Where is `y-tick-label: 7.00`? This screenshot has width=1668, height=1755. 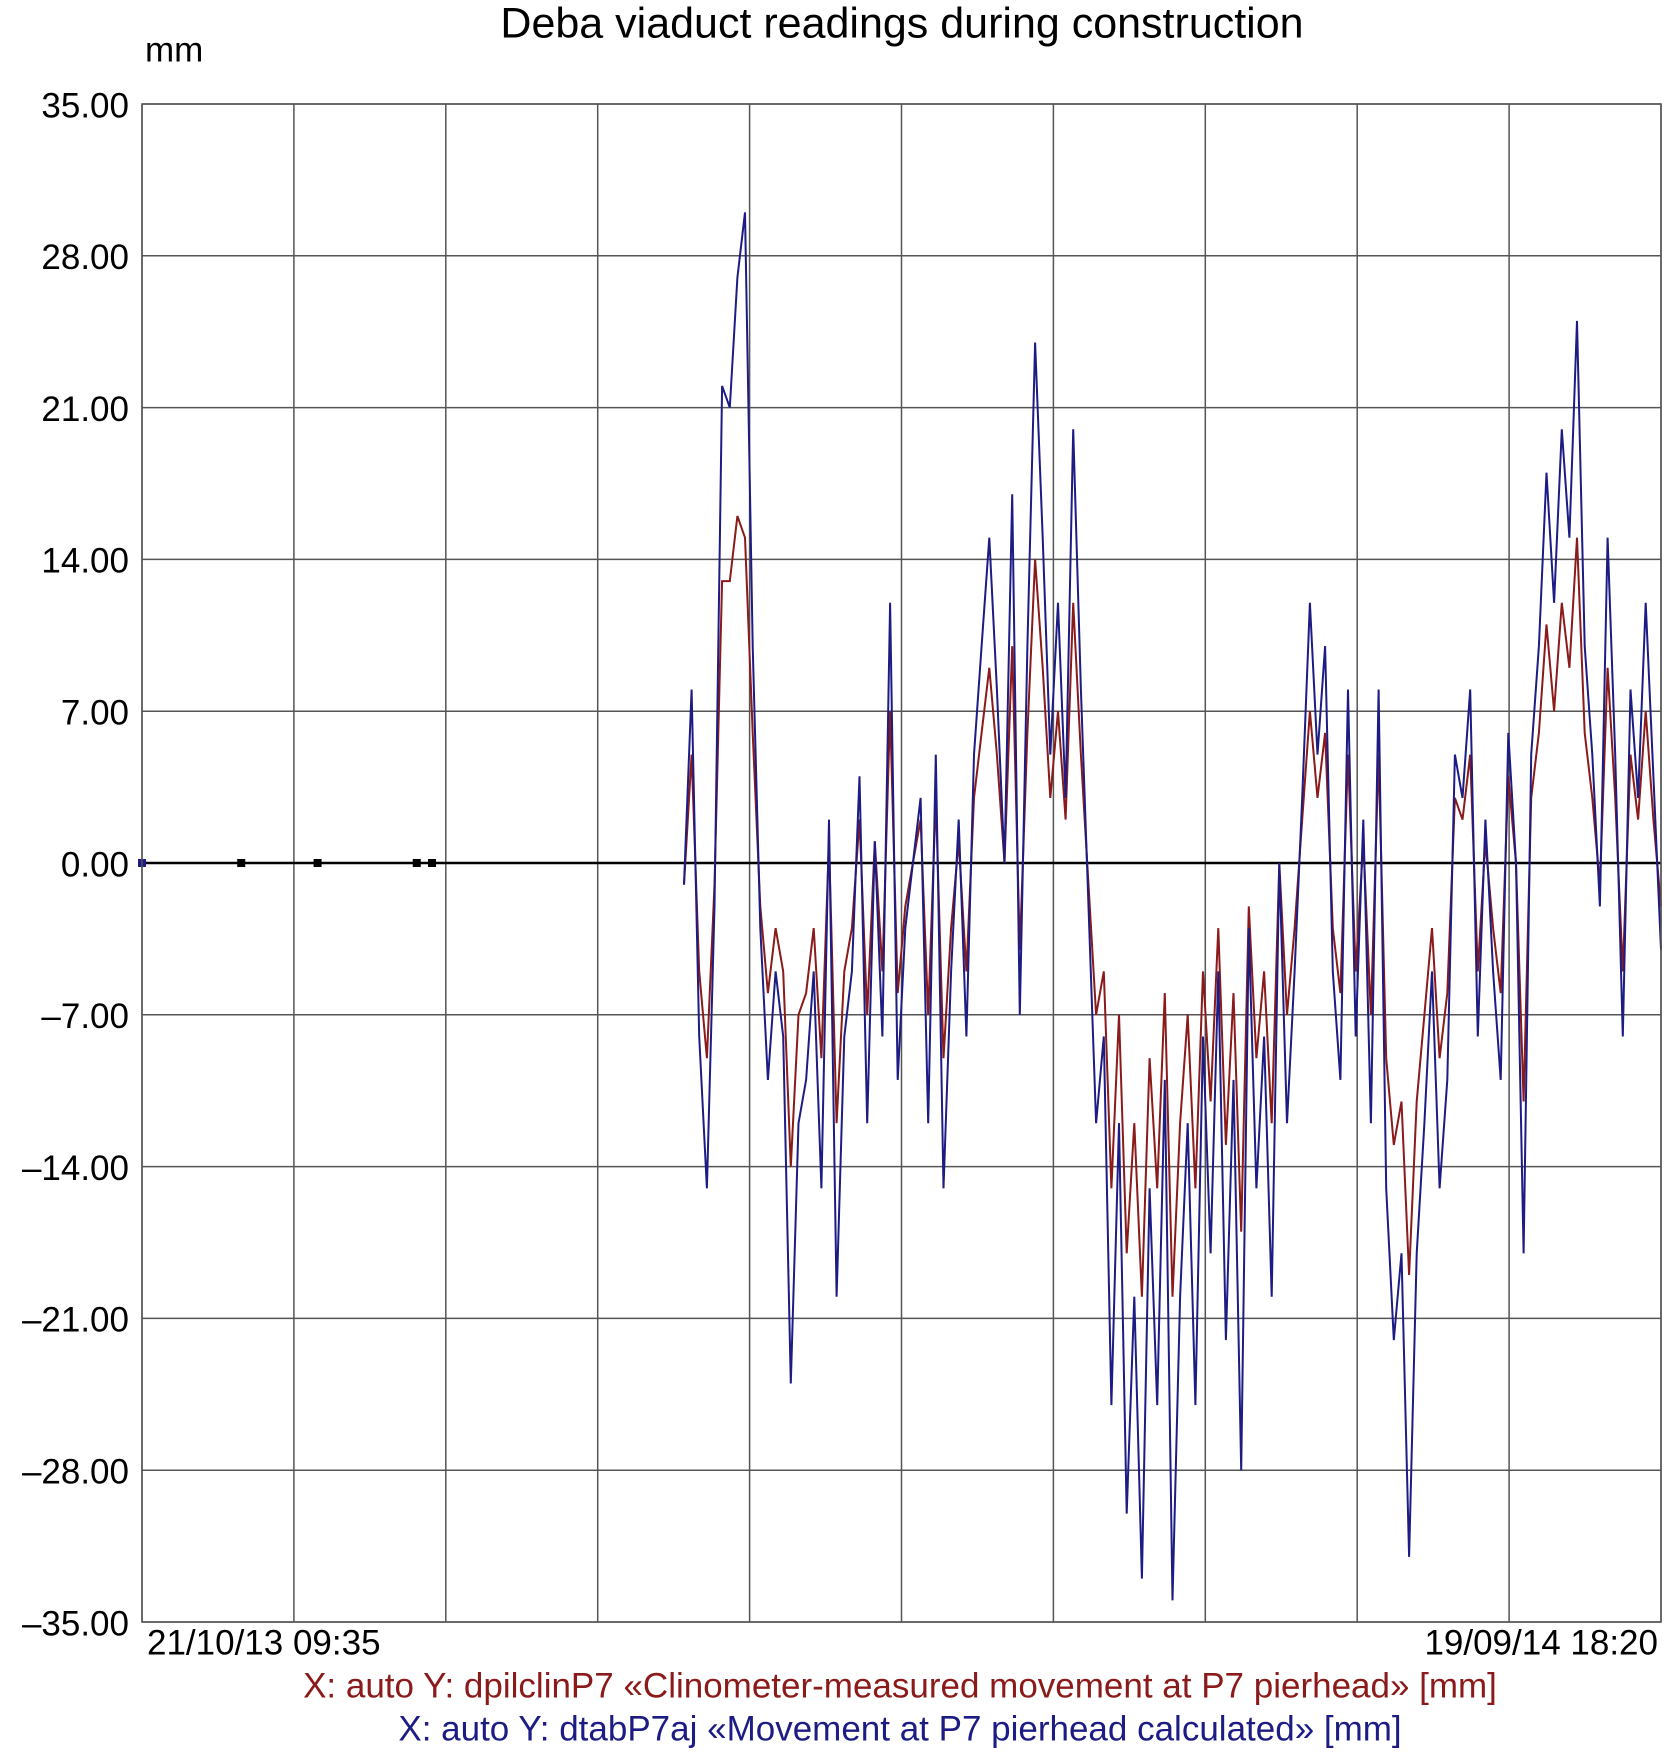 y-tick-label: 7.00 is located at coordinates (95, 712).